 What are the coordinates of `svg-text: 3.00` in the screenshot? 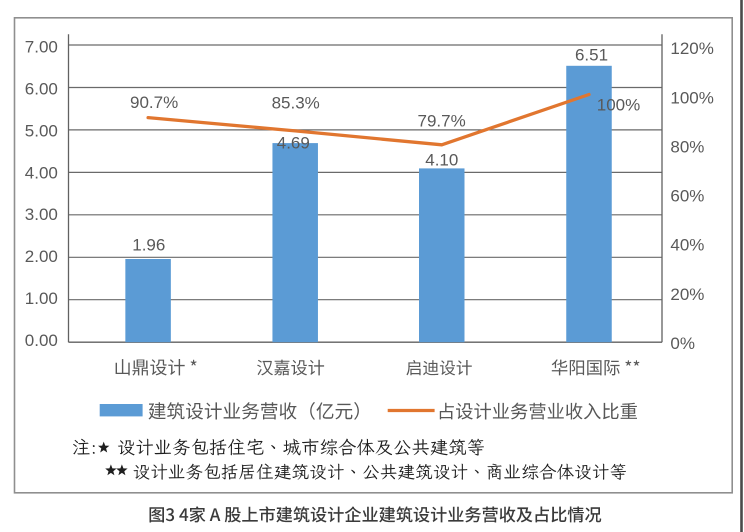 It's located at (41, 214).